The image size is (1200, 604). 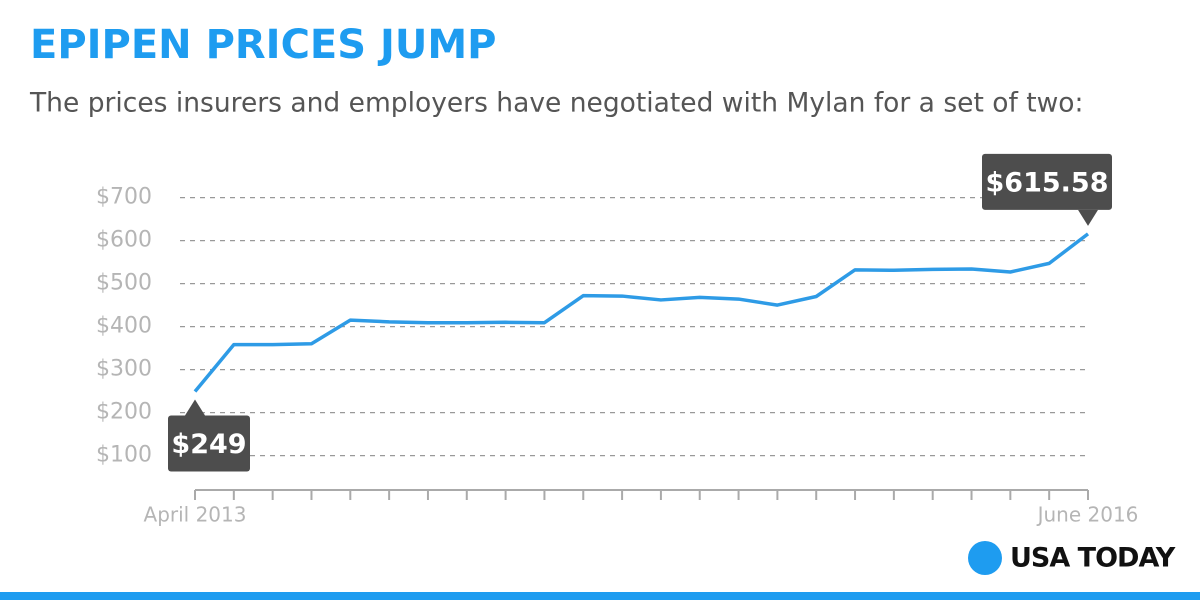 What do you see at coordinates (1087, 515) in the screenshot?
I see `x-tick-label: June 2016` at bounding box center [1087, 515].